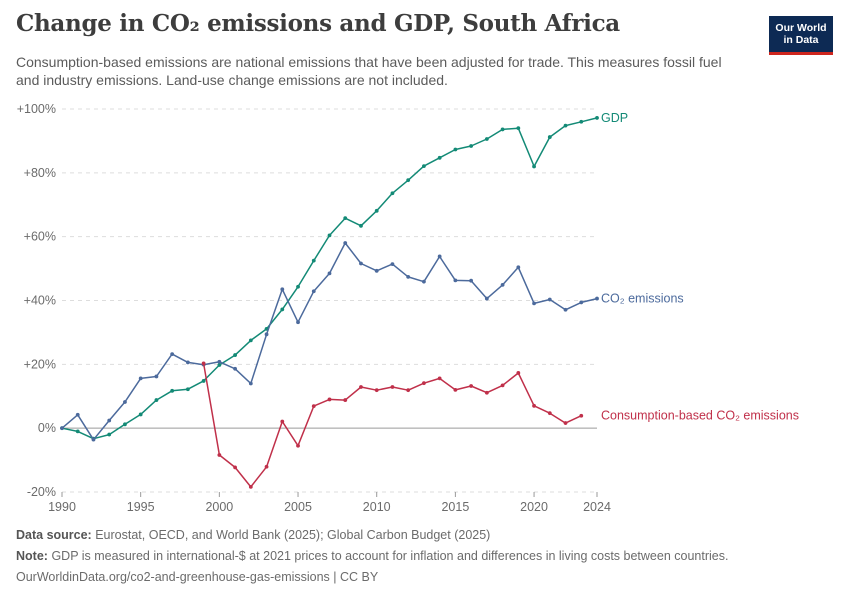  I want to click on logo-line-2: in Data, so click(801, 40).